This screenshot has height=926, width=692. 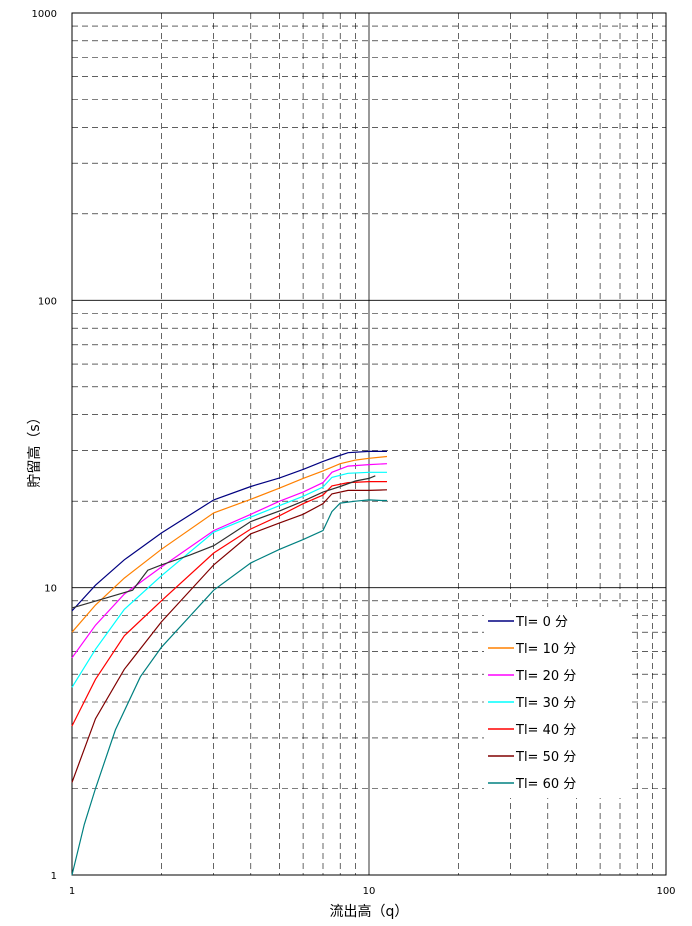 I want to click on legend-label: Tl= 60 分, so click(x=545, y=784).